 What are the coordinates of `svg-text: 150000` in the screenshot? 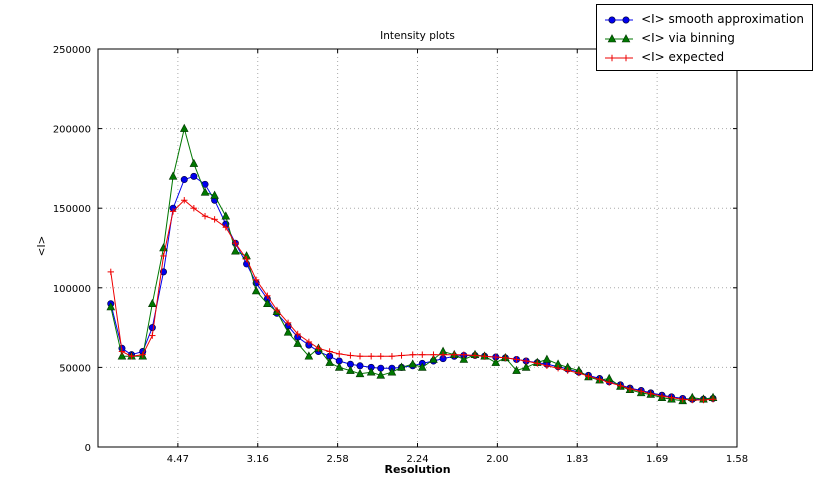 It's located at (72, 209).